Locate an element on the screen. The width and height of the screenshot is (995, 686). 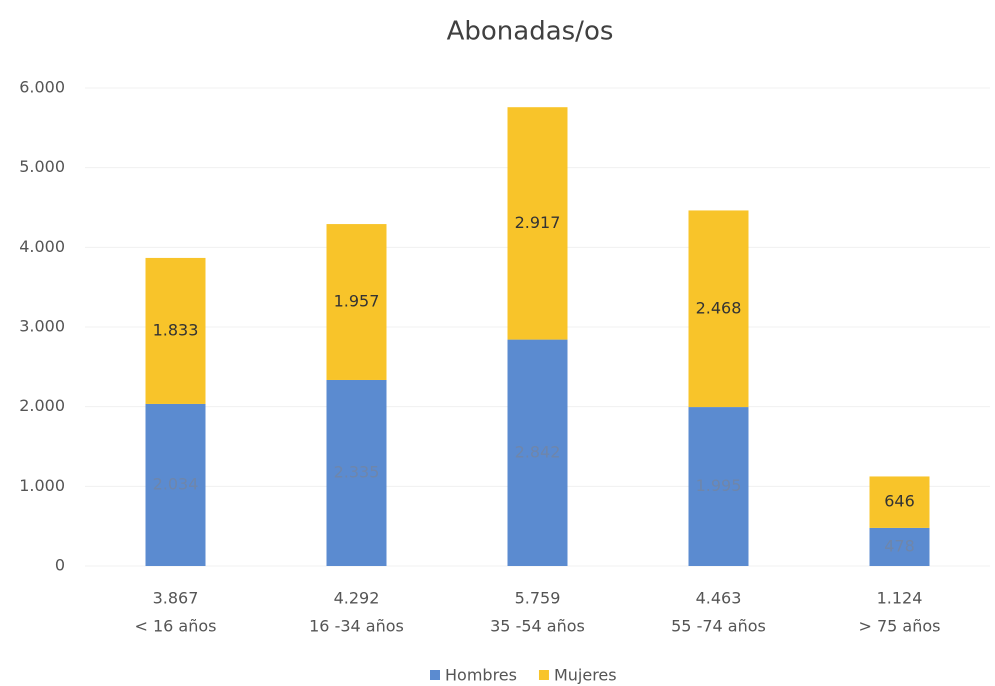
x-tick-label: 55 -74 años is located at coordinates (718, 626).